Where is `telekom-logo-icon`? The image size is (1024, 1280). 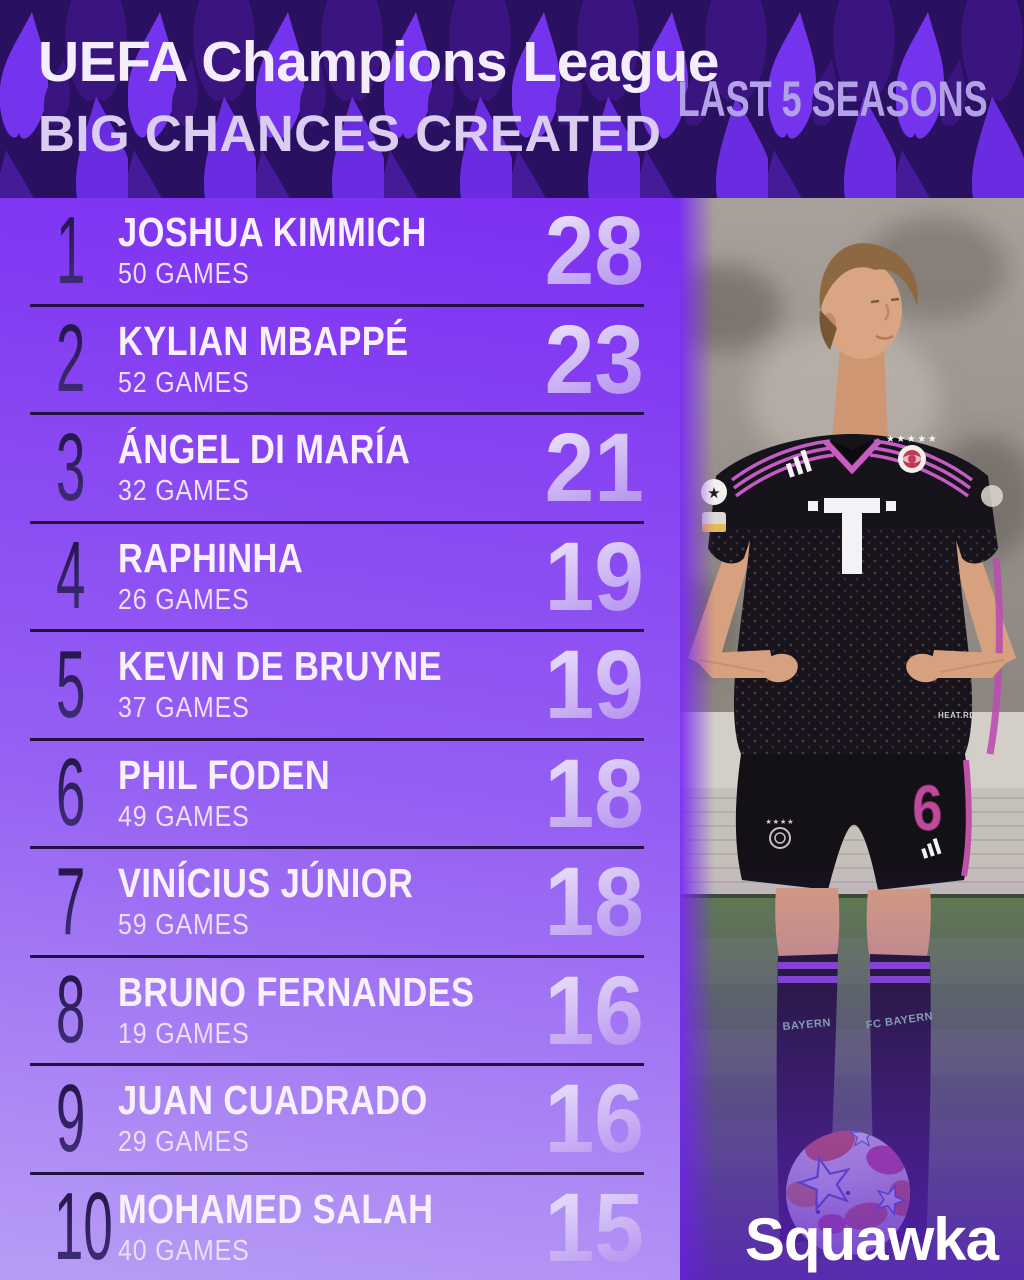
telekom-logo-icon is located at coordinates (852, 536).